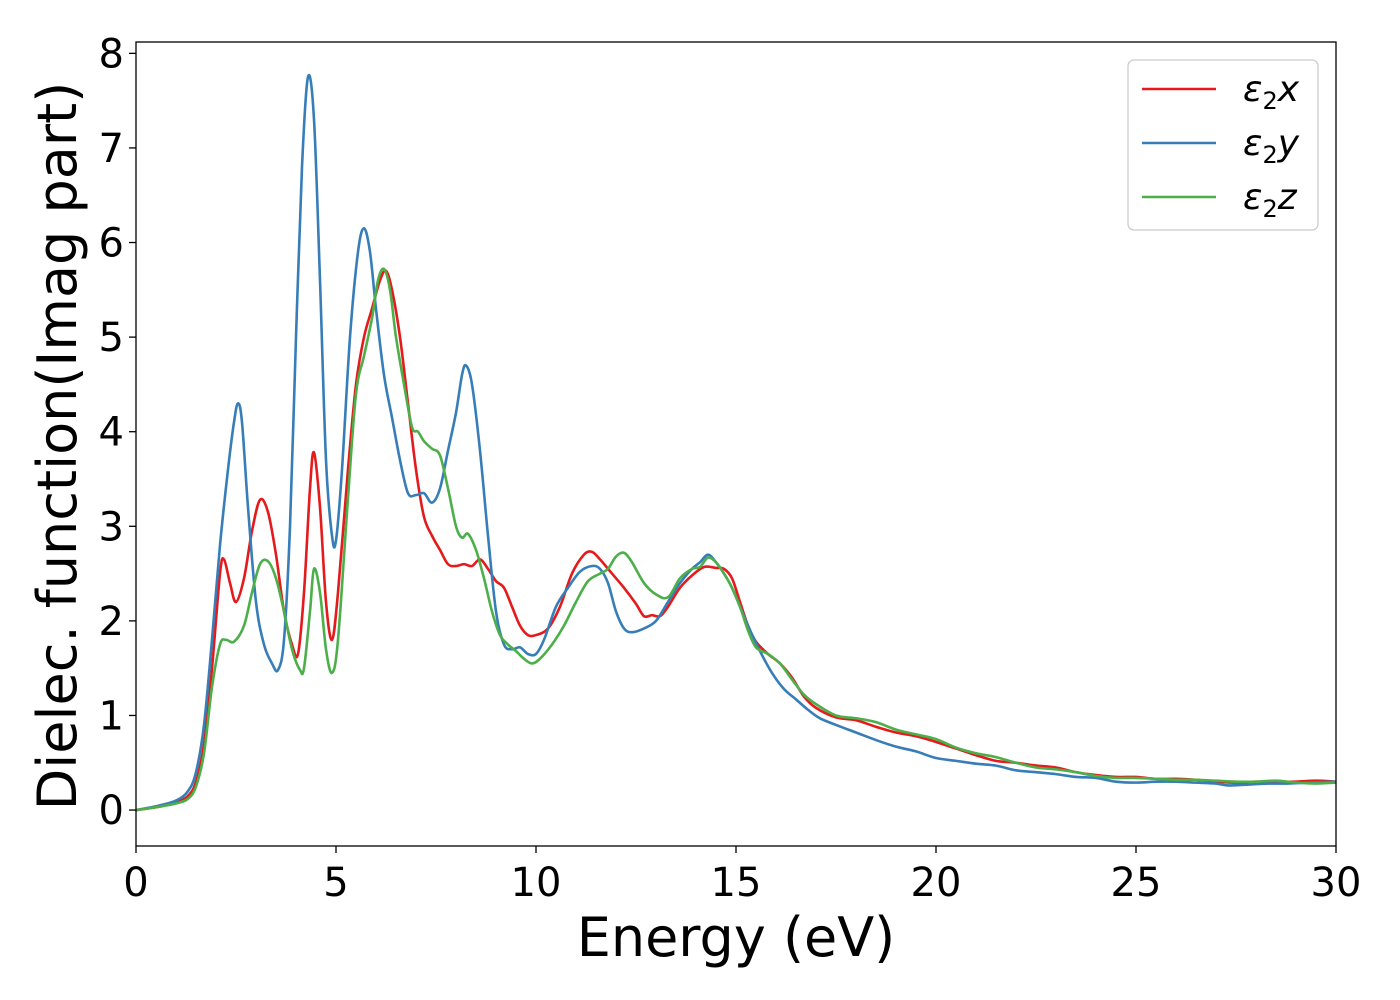 The image size is (1400, 1000). Describe the element at coordinates (135, 883) in the screenshot. I see `x-tick-label: 0` at that location.